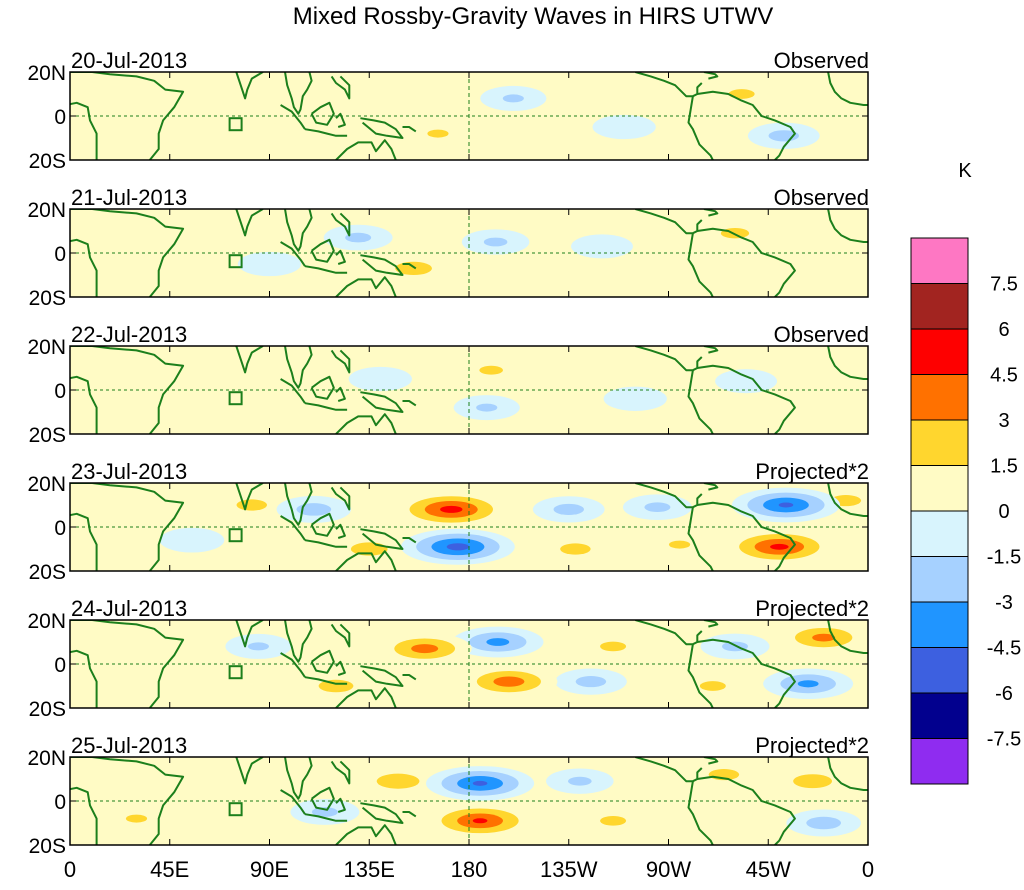 The height and width of the screenshot is (890, 1024). I want to click on x-tick-label: 90W, so click(668, 869).